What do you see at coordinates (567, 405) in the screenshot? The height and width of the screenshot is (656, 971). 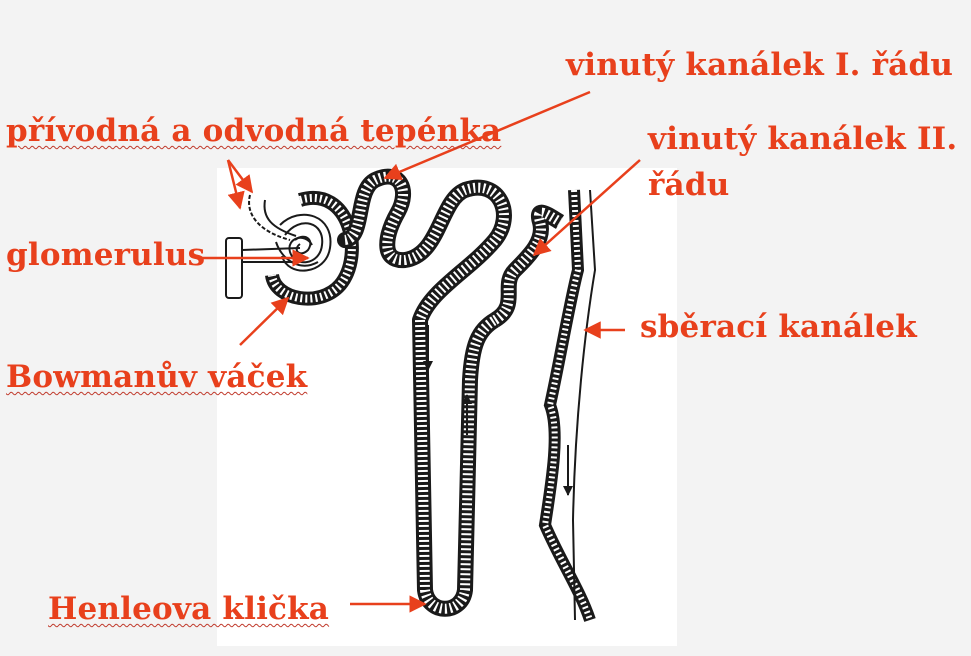 I see `collecting-duct` at bounding box center [567, 405].